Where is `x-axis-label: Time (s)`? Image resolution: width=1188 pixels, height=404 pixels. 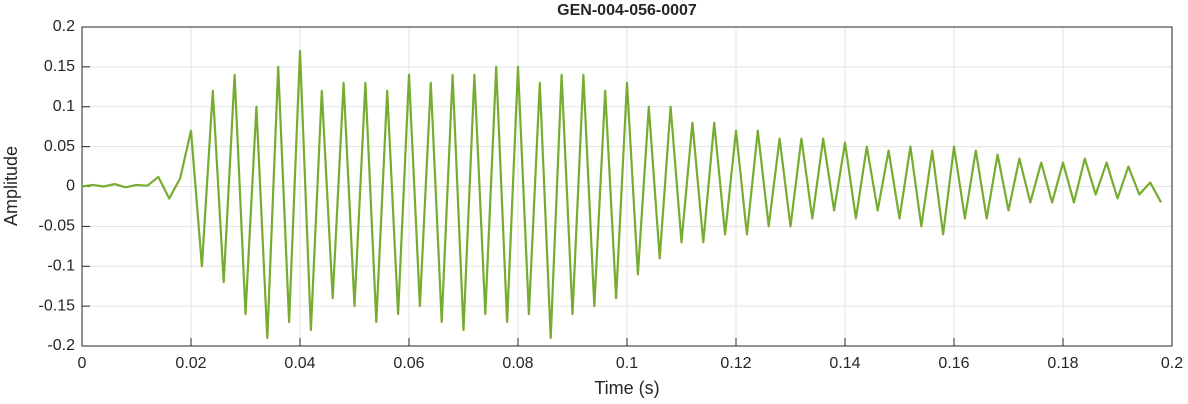 x-axis-label: Time (s) is located at coordinates (626, 388).